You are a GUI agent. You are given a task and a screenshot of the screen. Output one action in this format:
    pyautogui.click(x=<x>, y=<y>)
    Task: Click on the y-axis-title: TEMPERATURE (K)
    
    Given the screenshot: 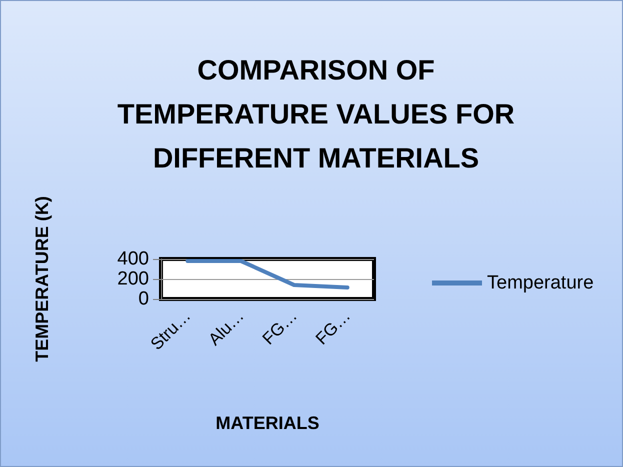 What is the action you would take?
    pyautogui.click(x=42, y=279)
    